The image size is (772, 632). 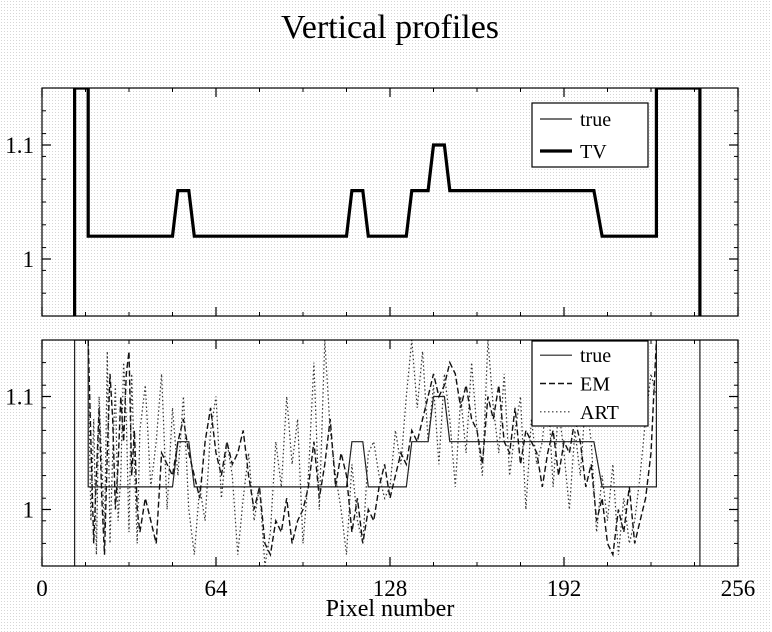 What do you see at coordinates (42, 588) in the screenshot?
I see `x-tick-label: 0` at bounding box center [42, 588].